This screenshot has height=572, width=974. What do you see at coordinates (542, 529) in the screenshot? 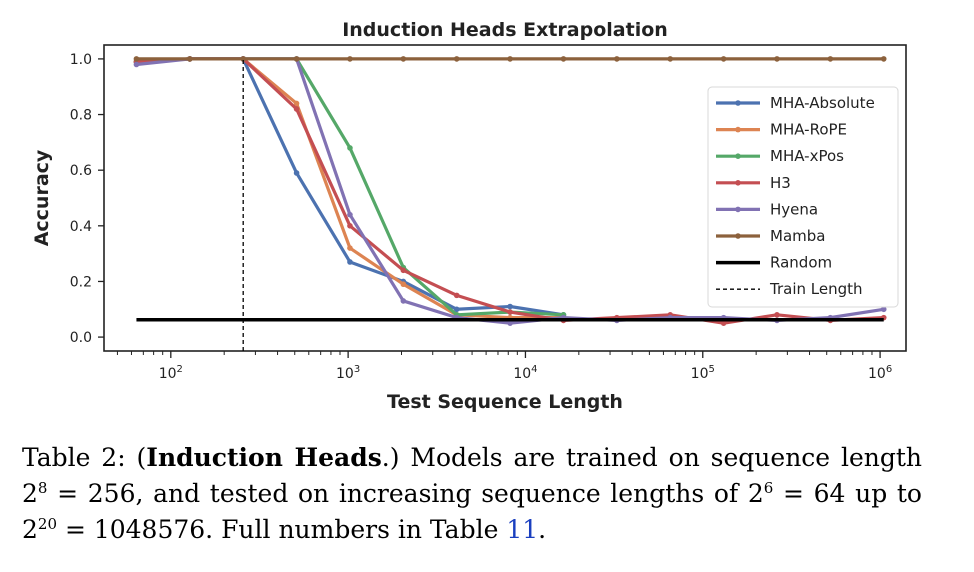
I see `caption-text: .` at bounding box center [542, 529].